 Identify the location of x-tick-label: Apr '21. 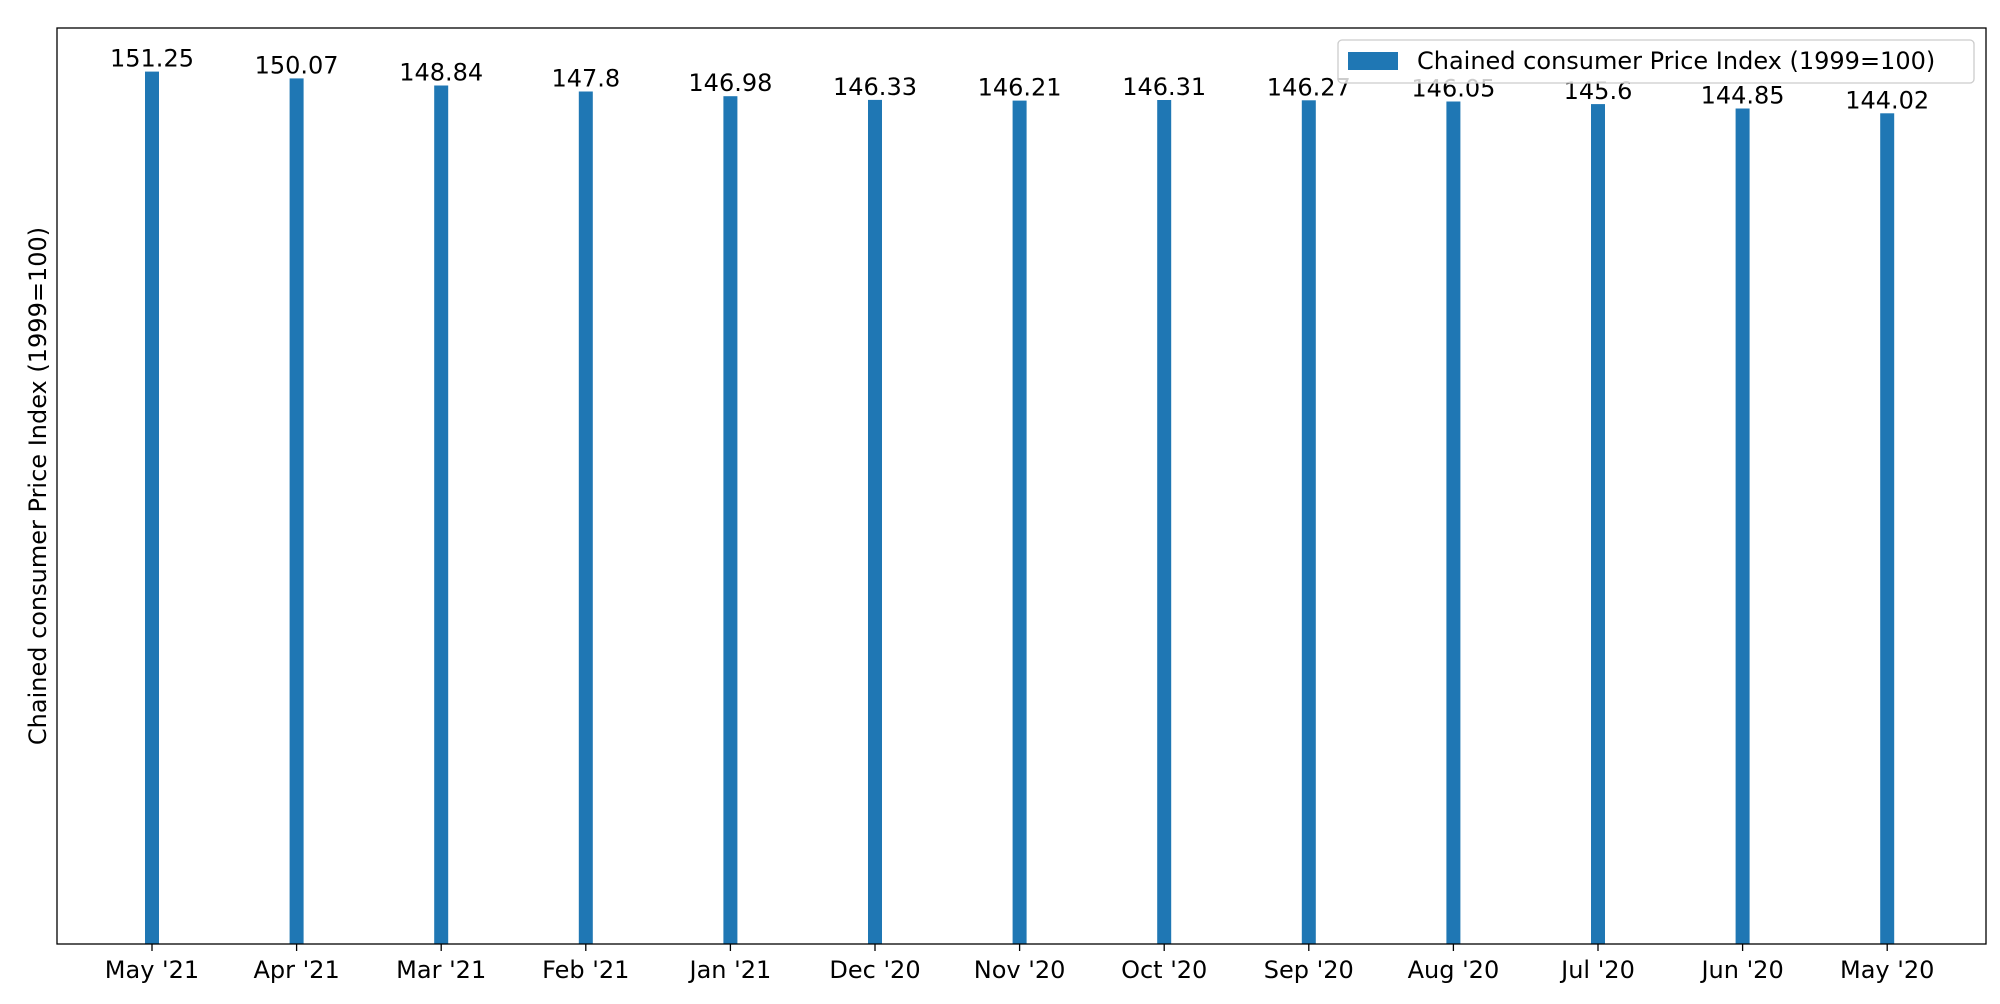
(296, 970).